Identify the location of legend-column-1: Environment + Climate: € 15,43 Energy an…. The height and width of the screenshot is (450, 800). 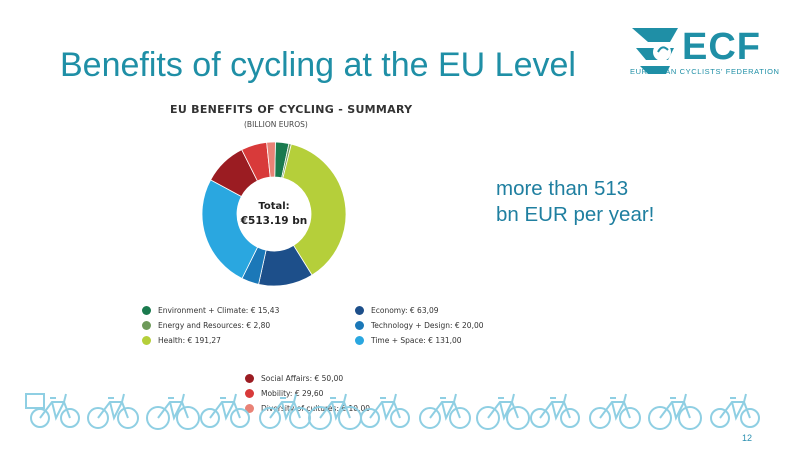
(210, 325).